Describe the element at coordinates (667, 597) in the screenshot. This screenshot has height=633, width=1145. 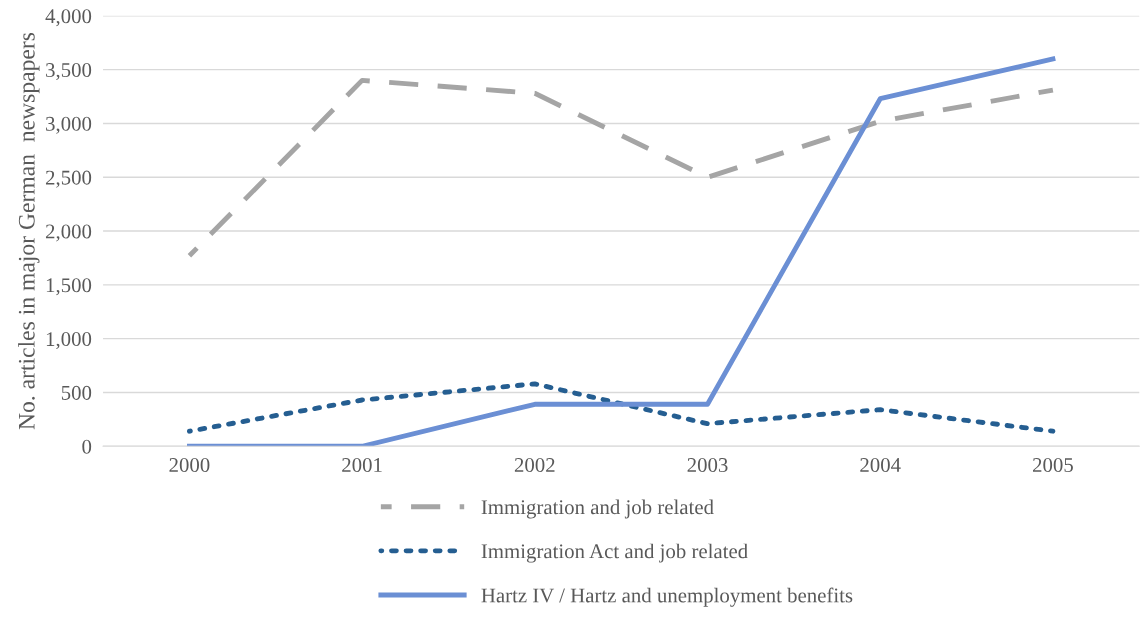
I see `legend-label: Hartz IV / Hartz and unemployment benefits` at that location.